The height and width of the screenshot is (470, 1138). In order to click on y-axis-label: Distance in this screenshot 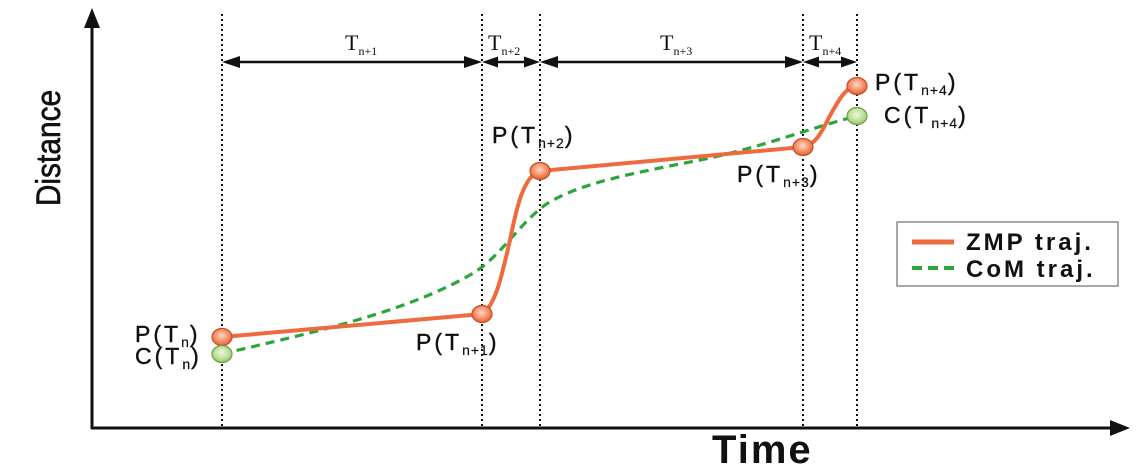, I will do `click(48, 148)`.